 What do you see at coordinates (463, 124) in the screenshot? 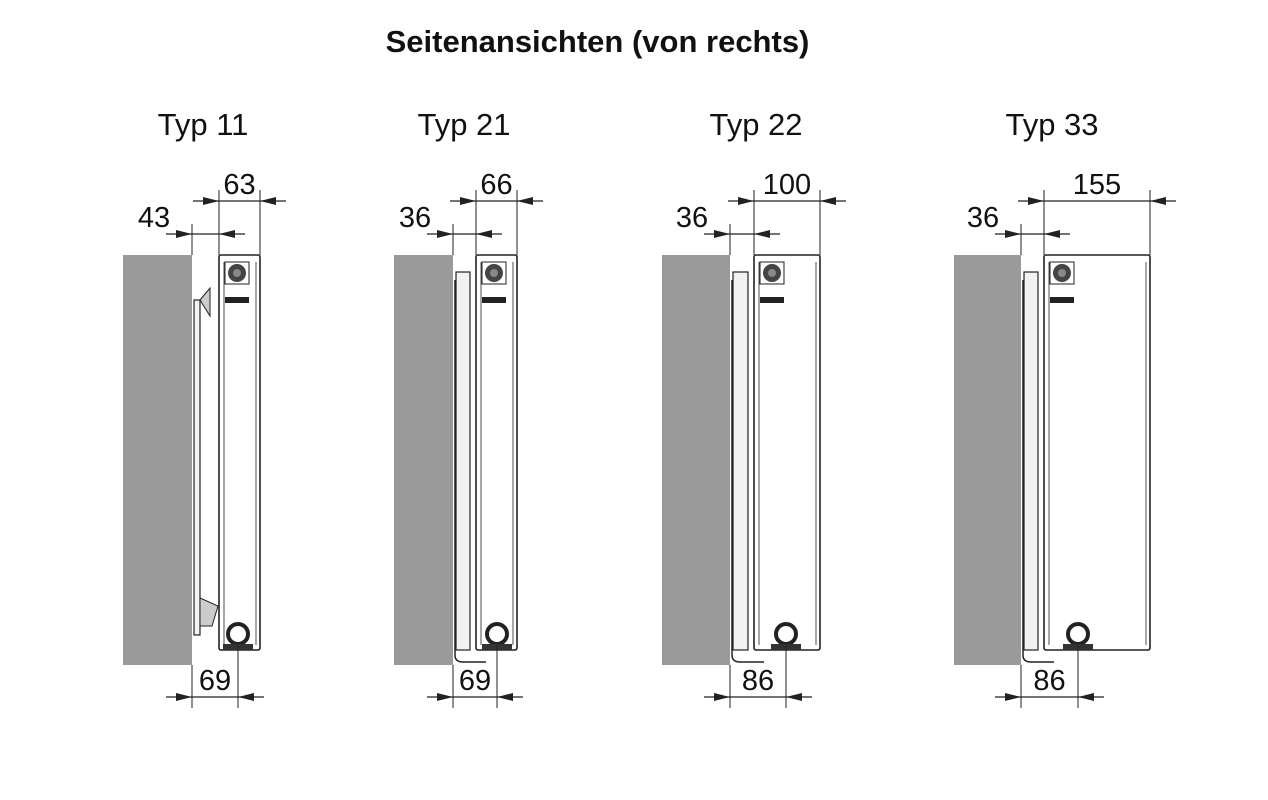
I see `type-label: Typ 21` at bounding box center [463, 124].